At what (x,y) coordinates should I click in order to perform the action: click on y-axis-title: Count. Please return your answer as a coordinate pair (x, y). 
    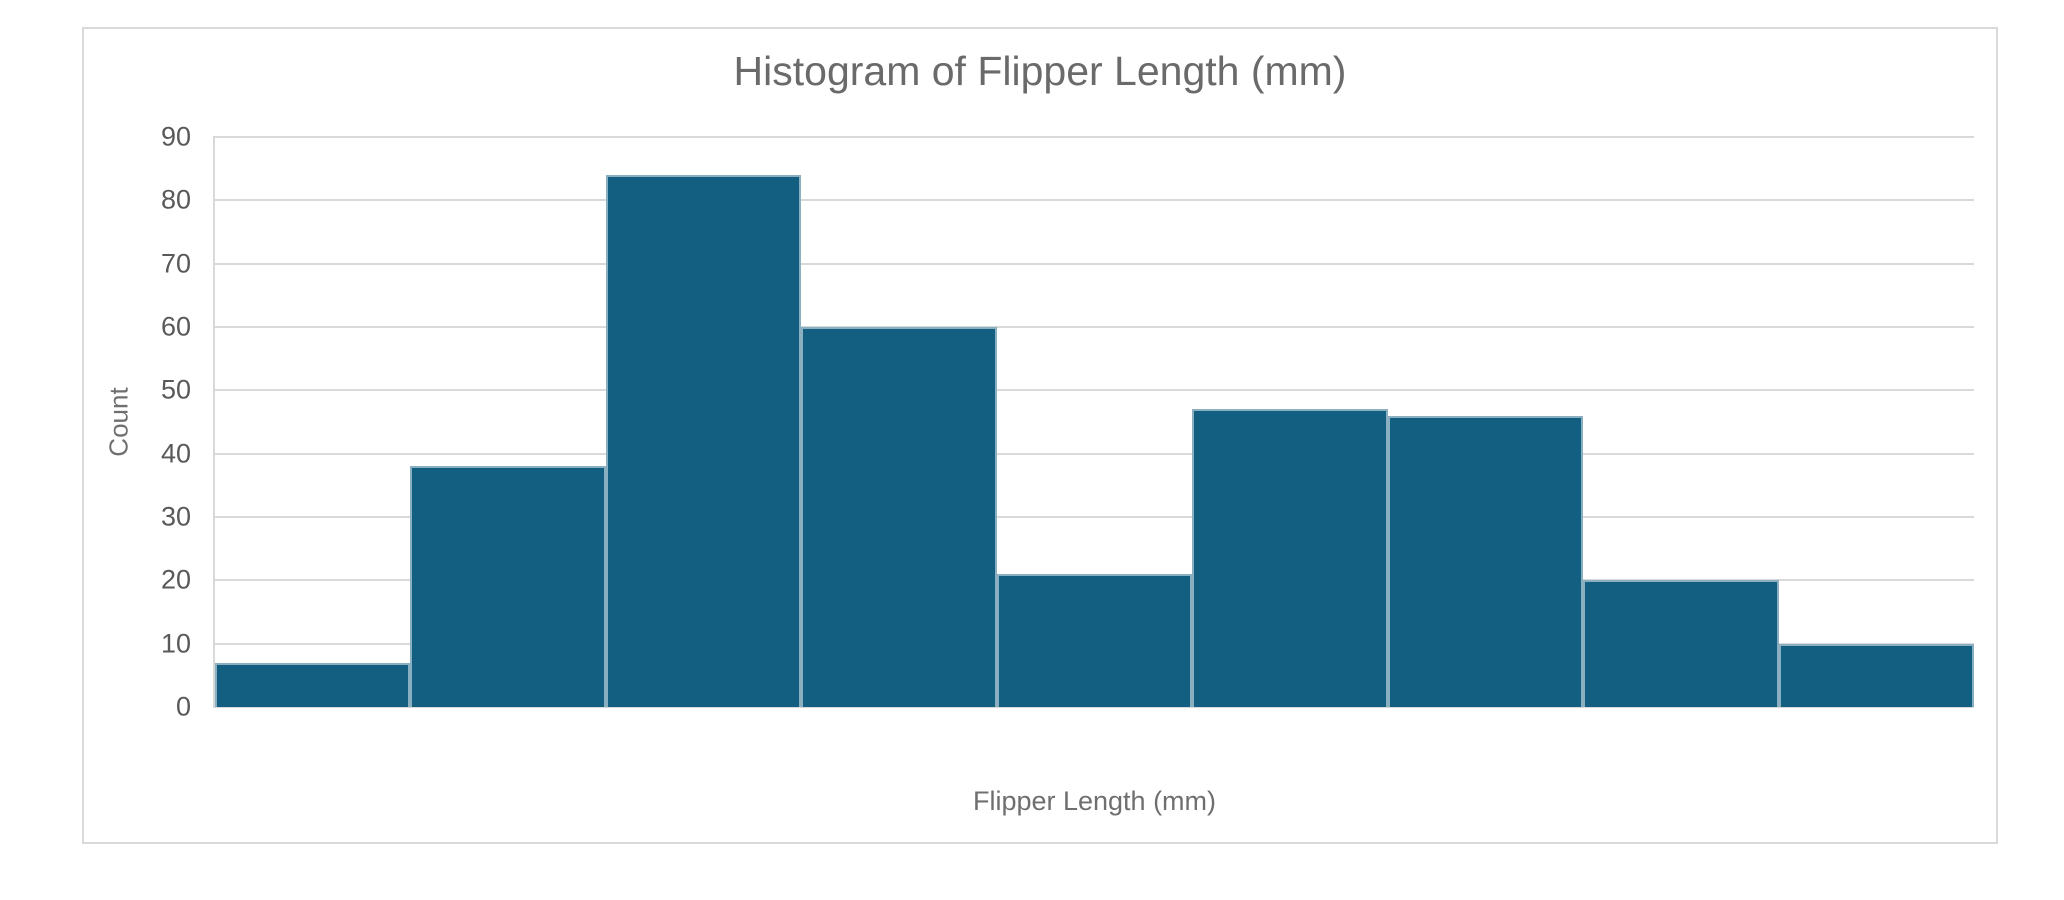
    Looking at the image, I should click on (118, 422).